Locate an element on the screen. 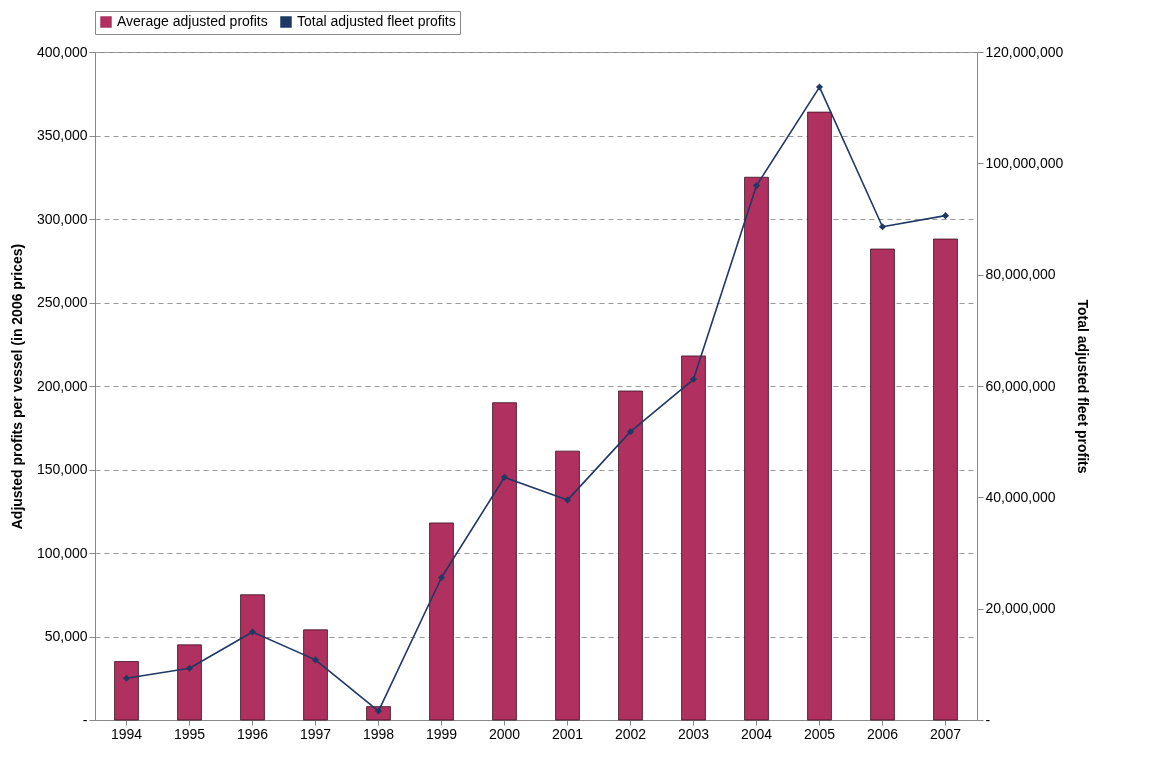 The height and width of the screenshot is (771, 1160). y-tick-label: 250,000 is located at coordinates (62, 302).